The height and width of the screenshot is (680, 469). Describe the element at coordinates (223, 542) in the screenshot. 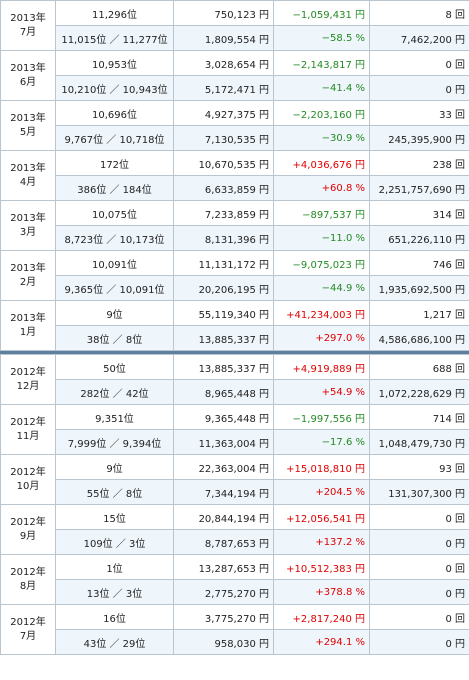

I see `amount-cell: 8,787,653 円` at that location.